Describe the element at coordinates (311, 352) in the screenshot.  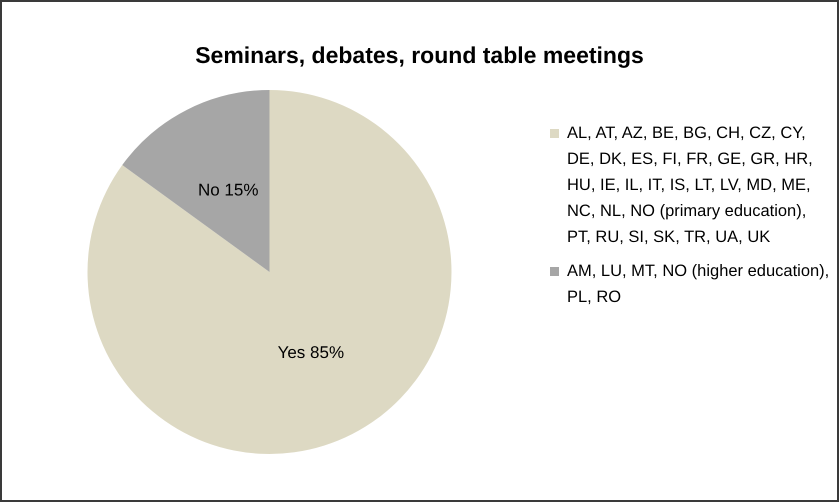
I see `data-label: Yes 85%` at that location.